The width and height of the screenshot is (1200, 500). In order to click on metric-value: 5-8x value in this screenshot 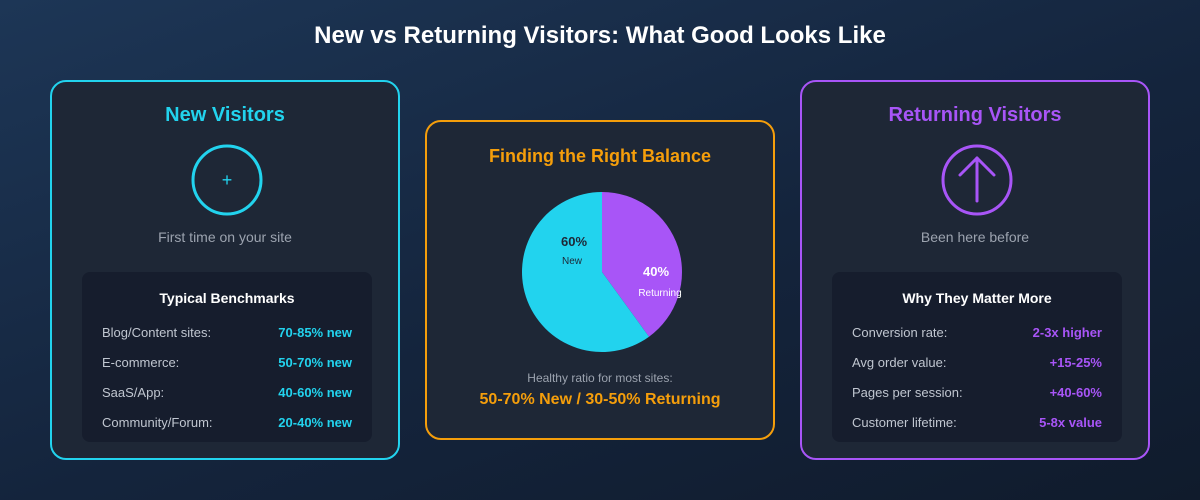, I will do `click(1070, 422)`.